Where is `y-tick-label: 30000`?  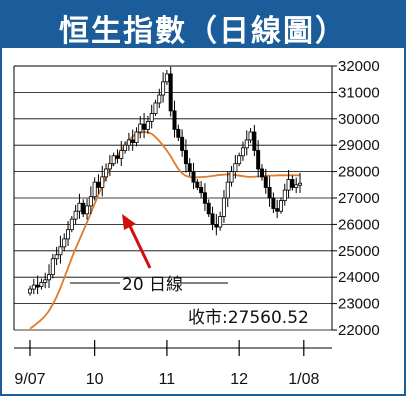 y-tick-label: 30000 is located at coordinates (359, 119).